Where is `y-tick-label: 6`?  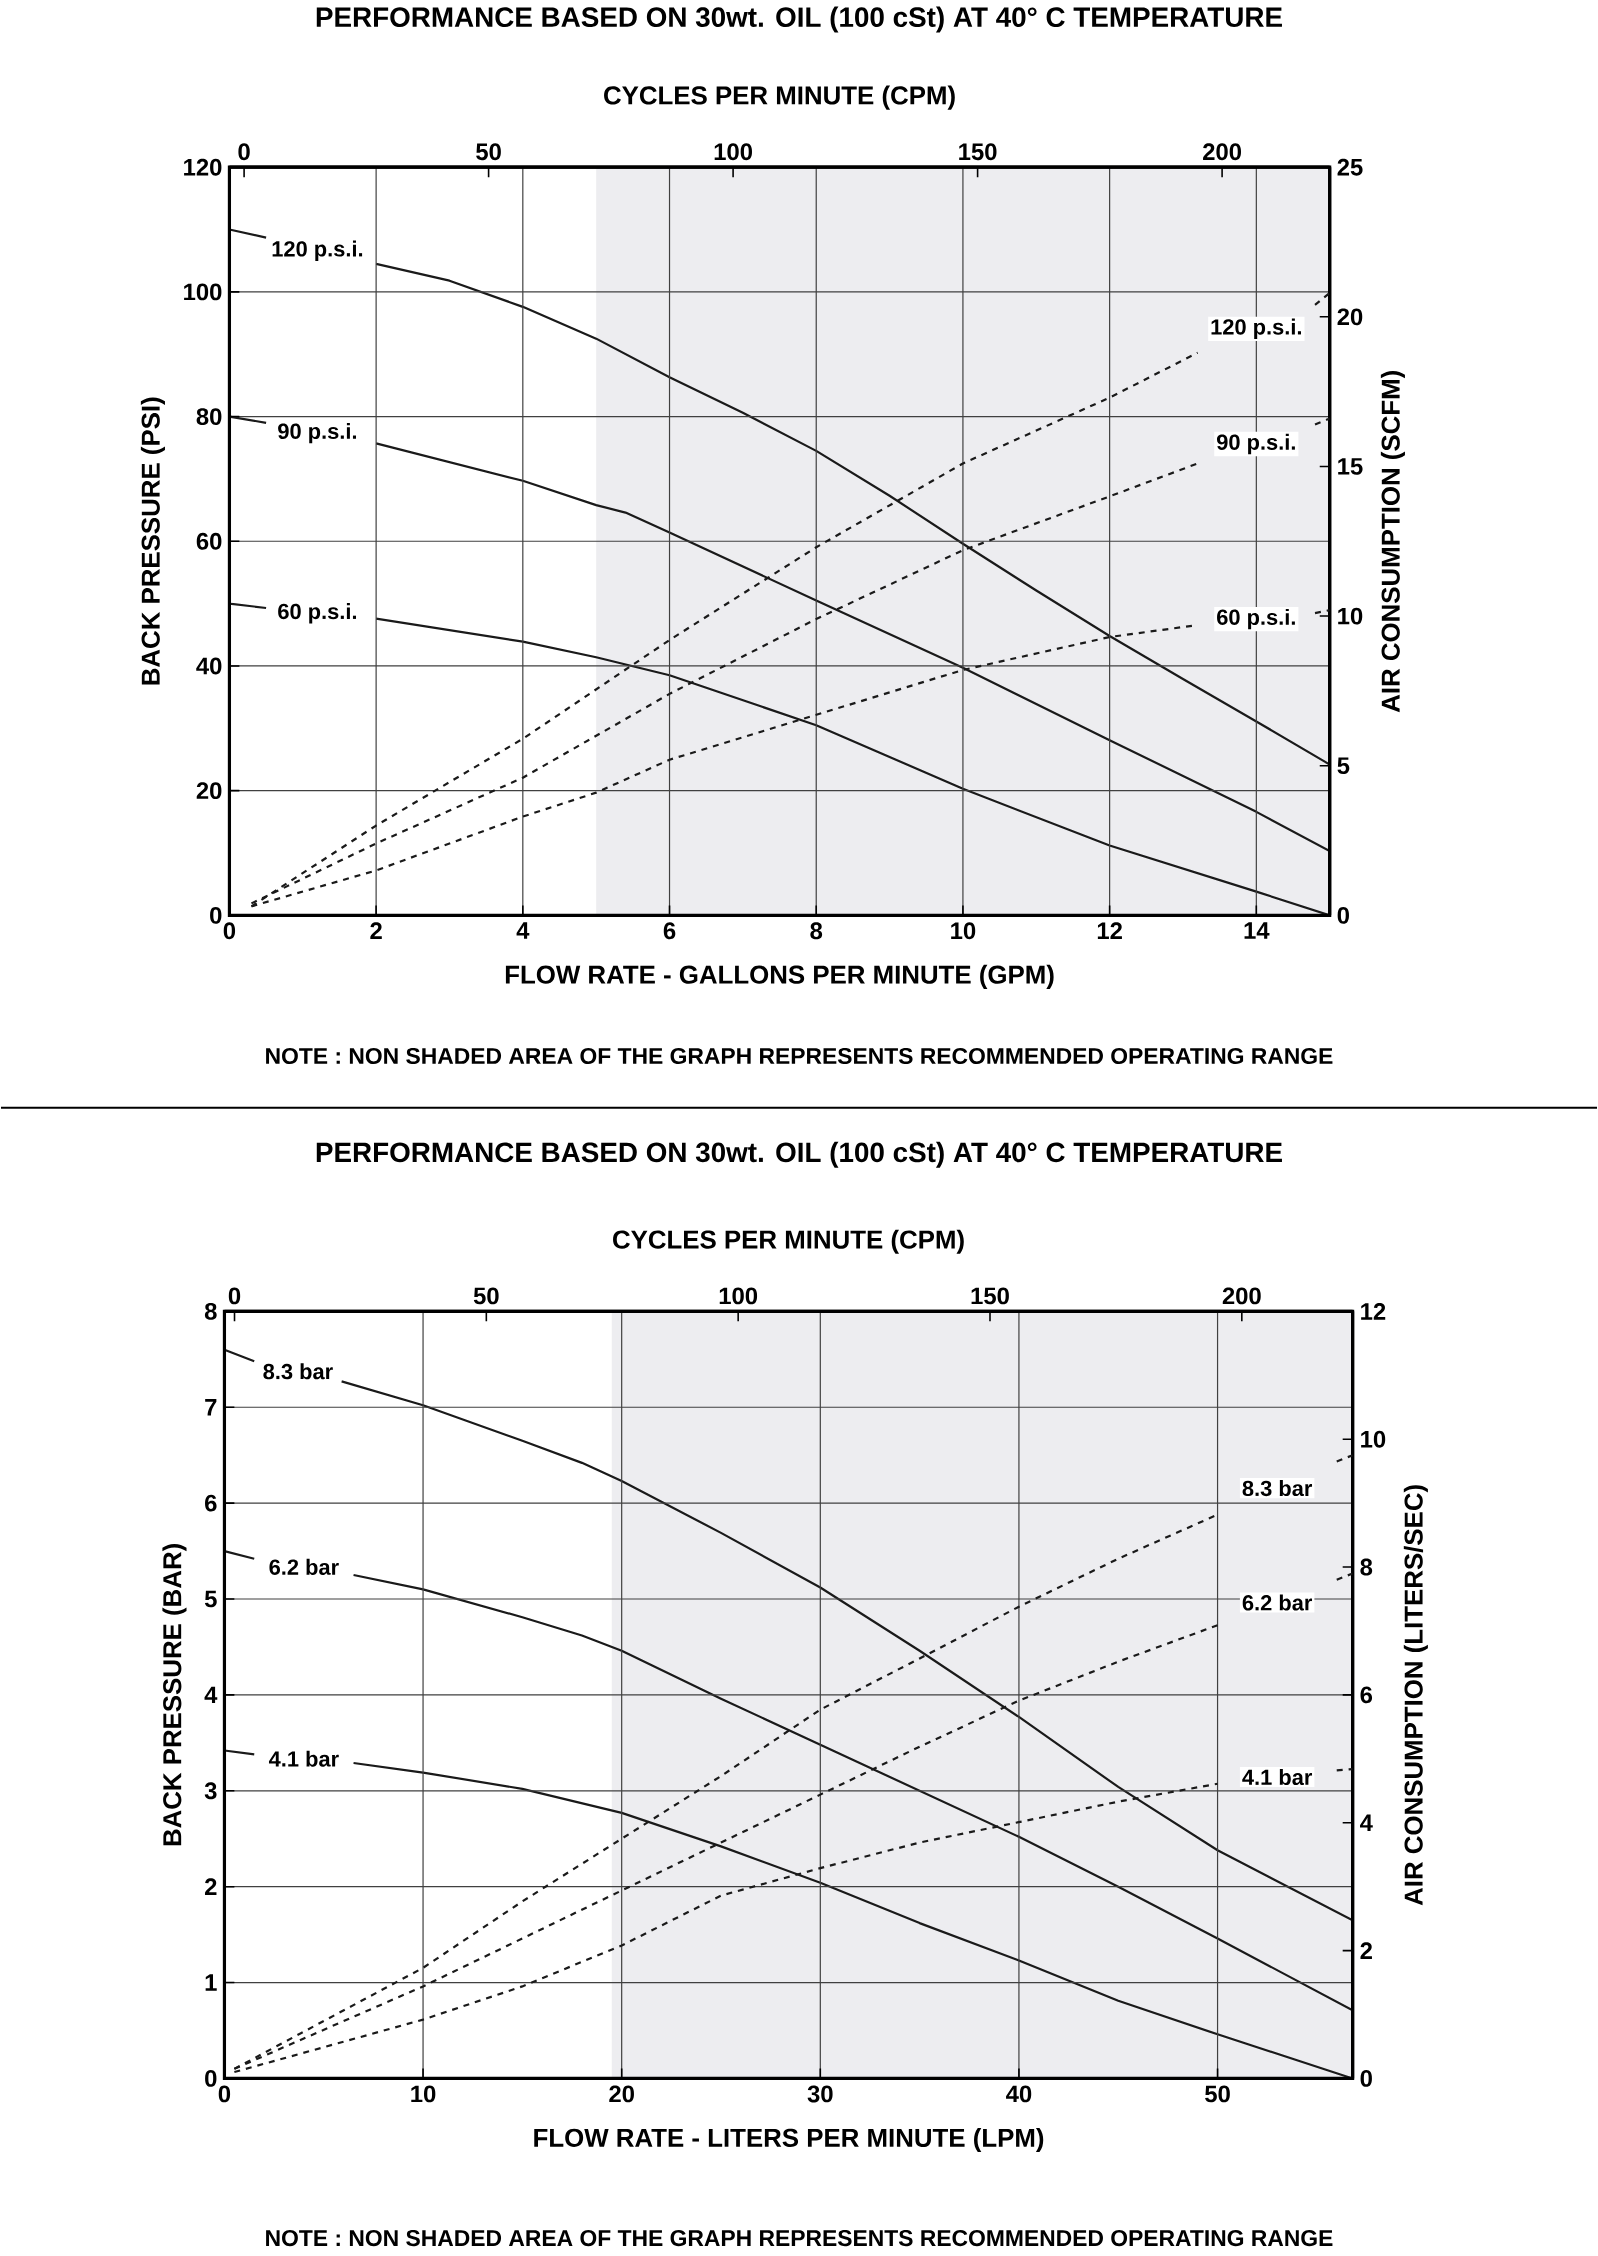
y-tick-label: 6 is located at coordinates (211, 1503).